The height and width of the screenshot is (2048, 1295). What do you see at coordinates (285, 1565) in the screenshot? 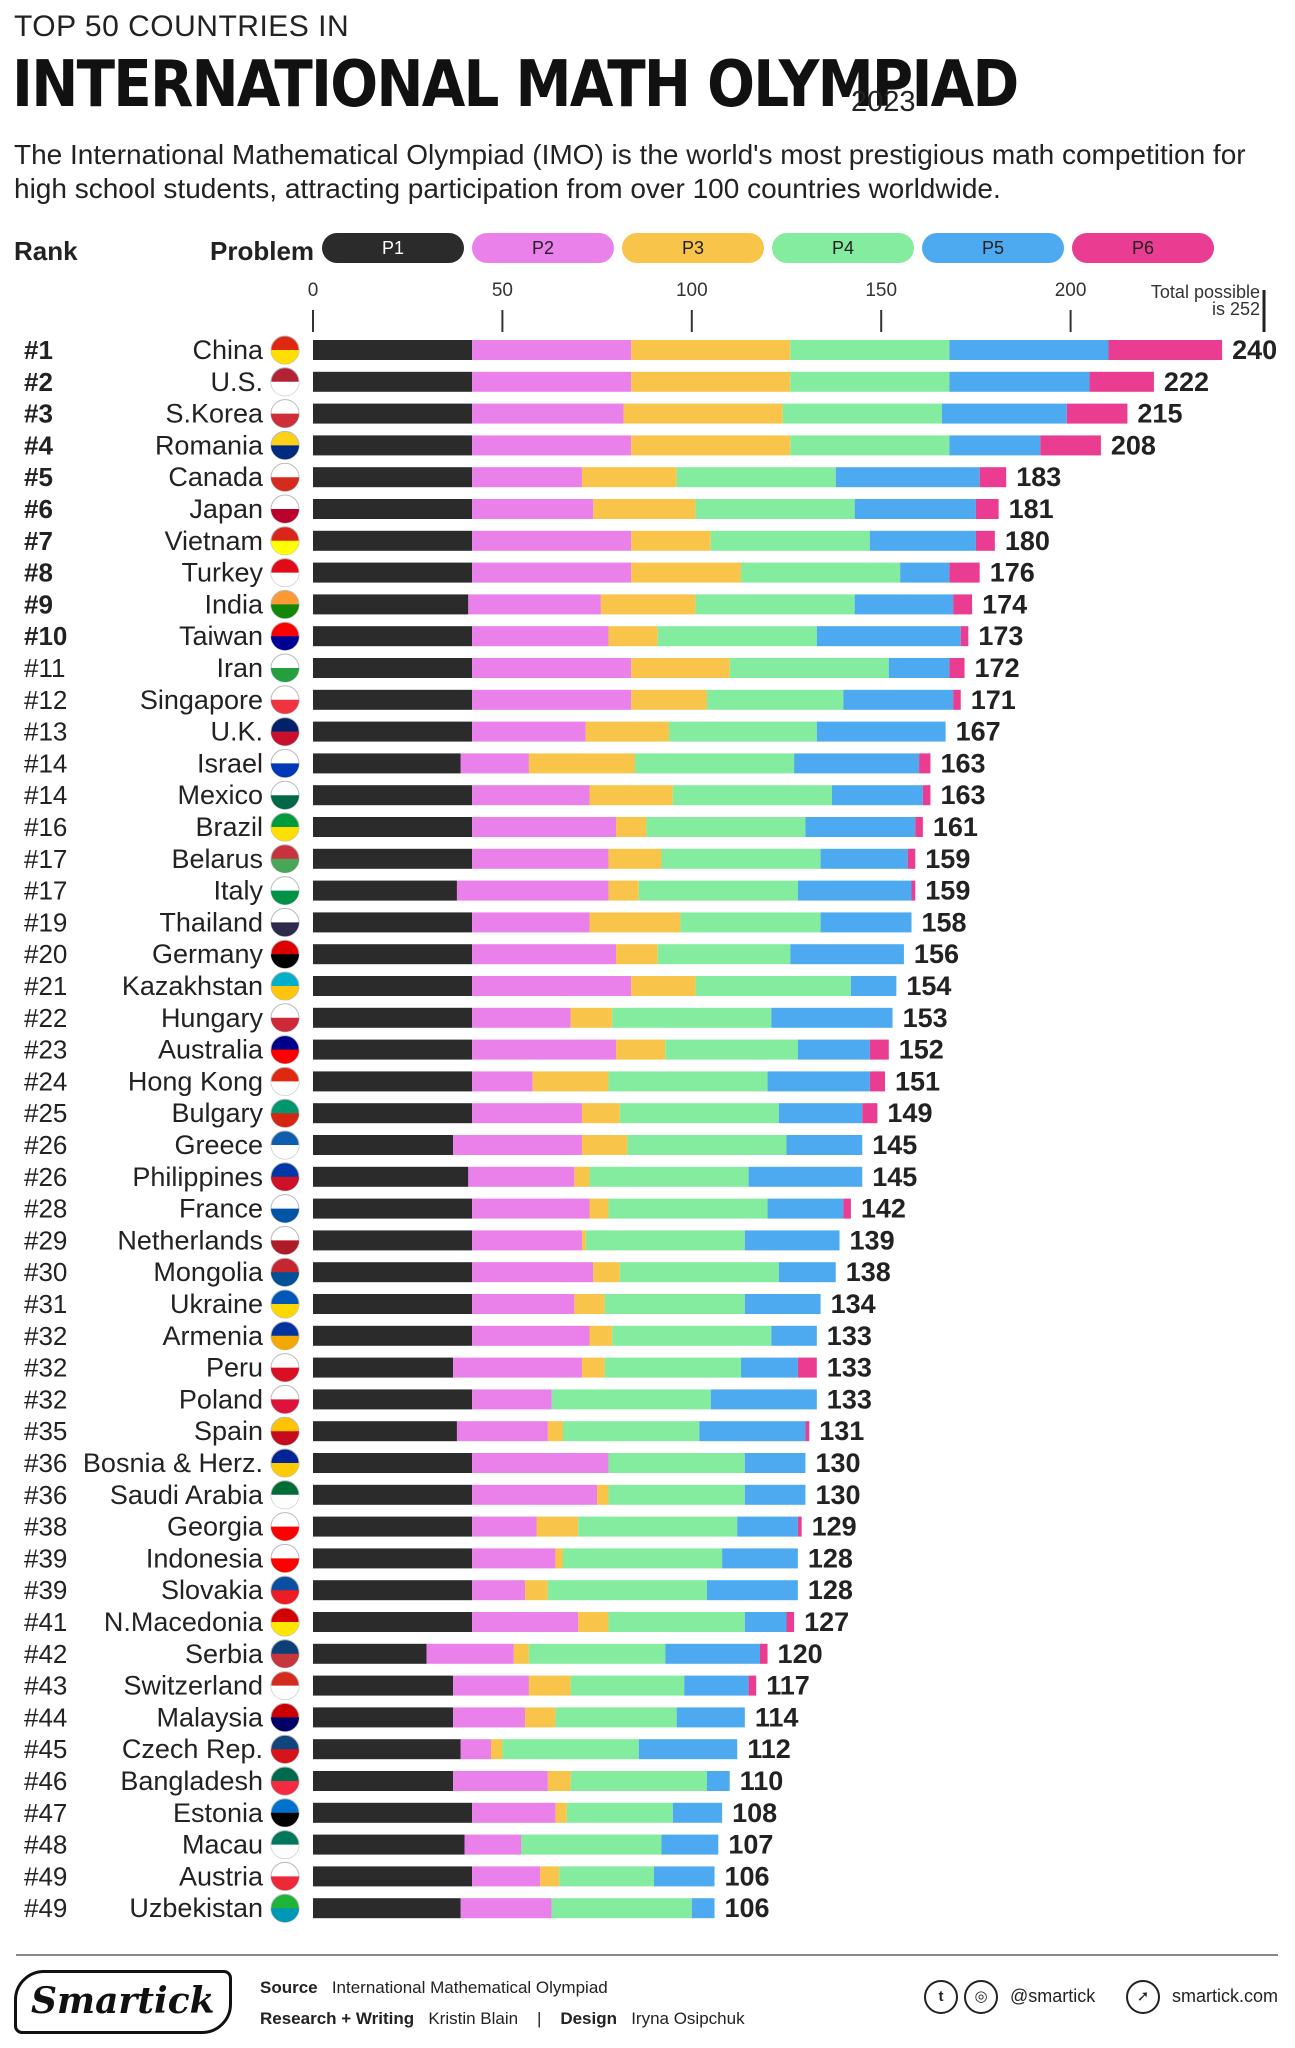
I see `indonesia-flag-half` at bounding box center [285, 1565].